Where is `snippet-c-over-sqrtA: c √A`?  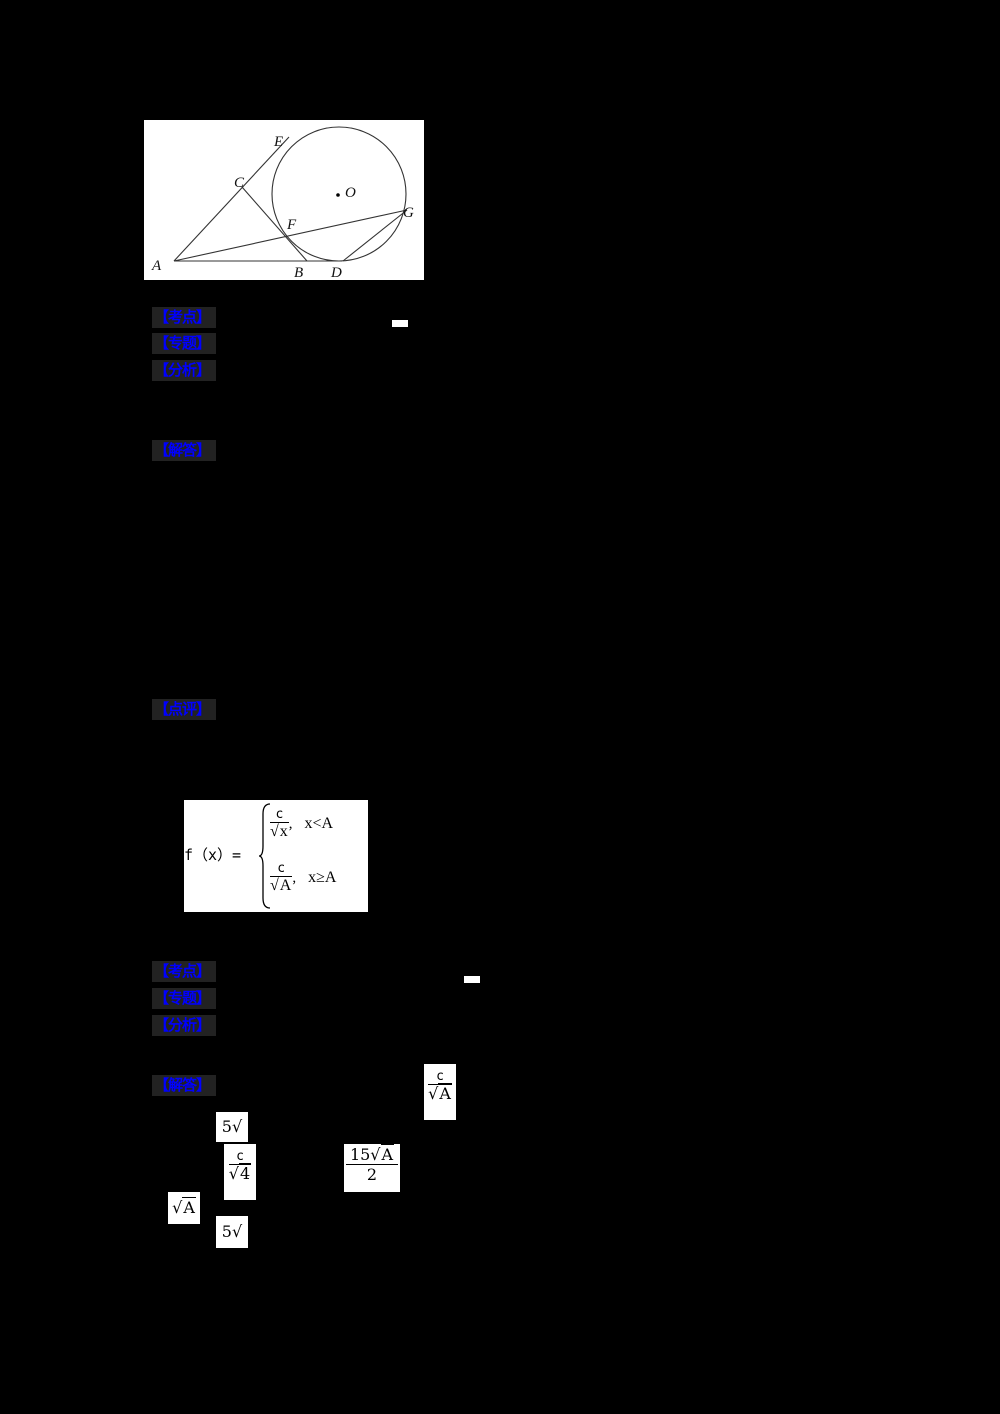
snippet-c-over-sqrtA: c √A is located at coordinates (440, 1092).